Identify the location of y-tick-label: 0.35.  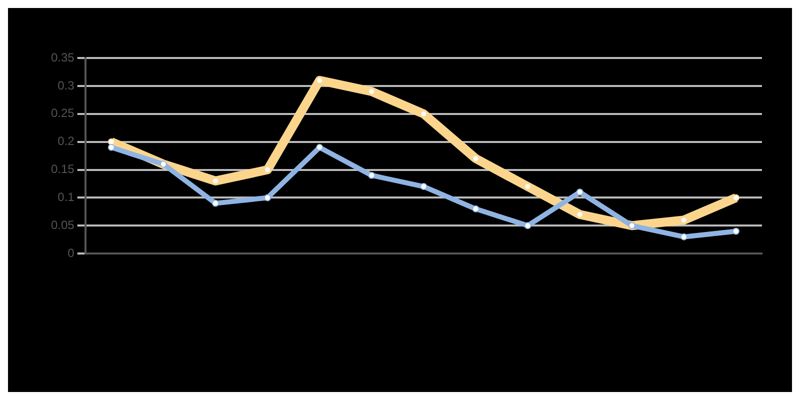
(62, 57).